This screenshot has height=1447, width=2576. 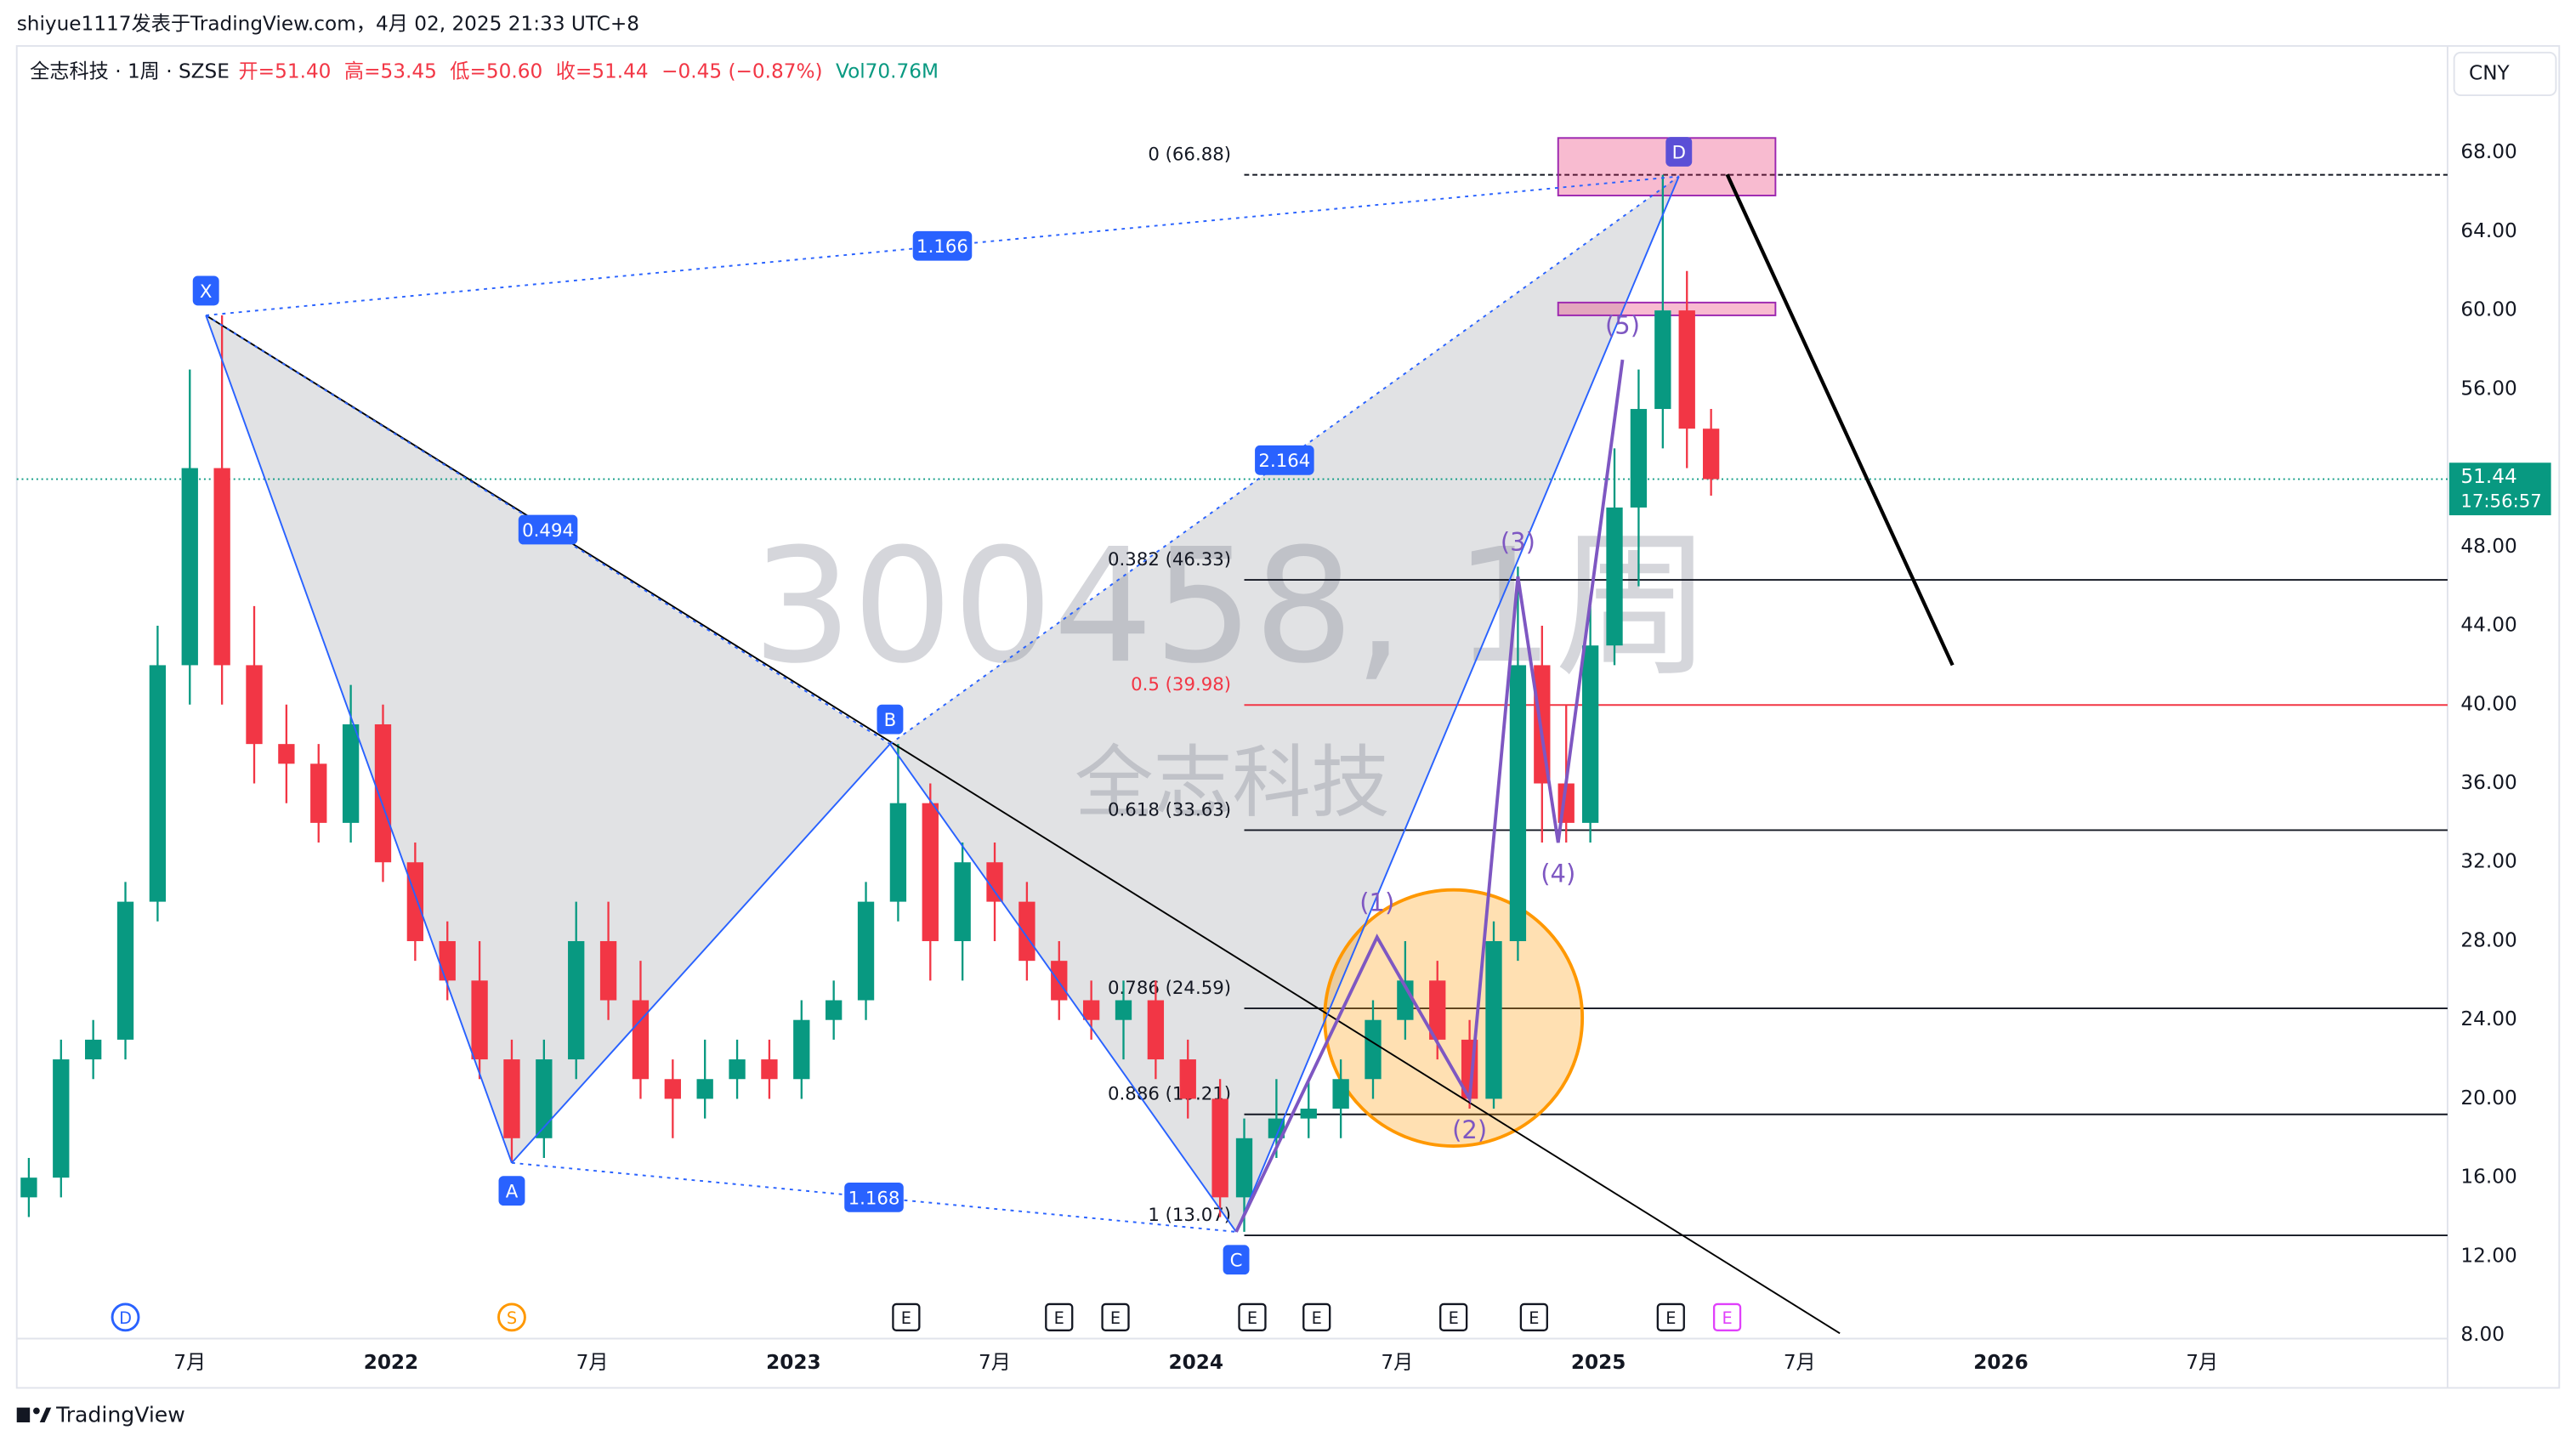 I want to click on stat: 高=53.45, so click(x=391, y=71).